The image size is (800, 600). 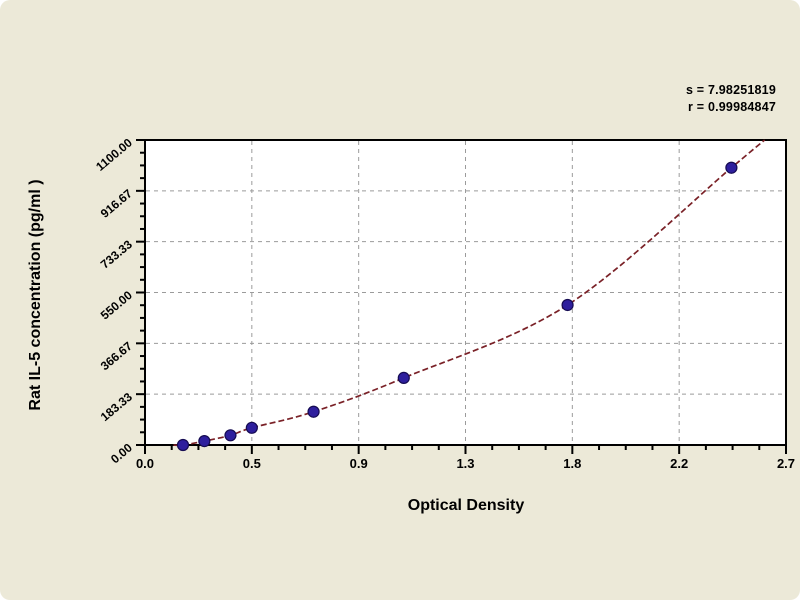 What do you see at coordinates (359, 463) in the screenshot?
I see `svg-text: 0.9` at bounding box center [359, 463].